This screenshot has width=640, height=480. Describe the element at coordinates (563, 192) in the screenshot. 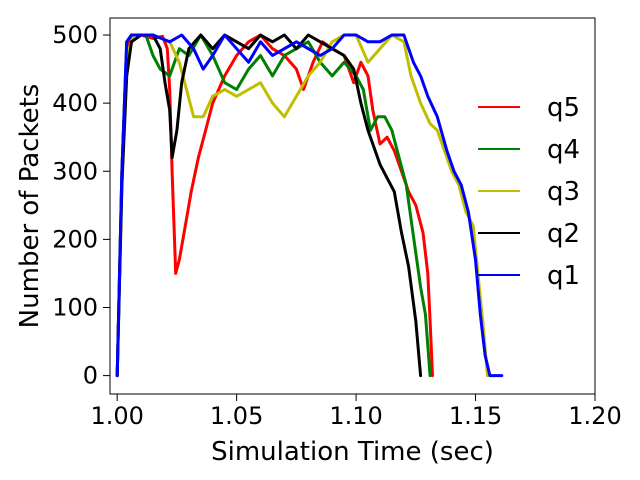

I see `legend-label: q3` at that location.